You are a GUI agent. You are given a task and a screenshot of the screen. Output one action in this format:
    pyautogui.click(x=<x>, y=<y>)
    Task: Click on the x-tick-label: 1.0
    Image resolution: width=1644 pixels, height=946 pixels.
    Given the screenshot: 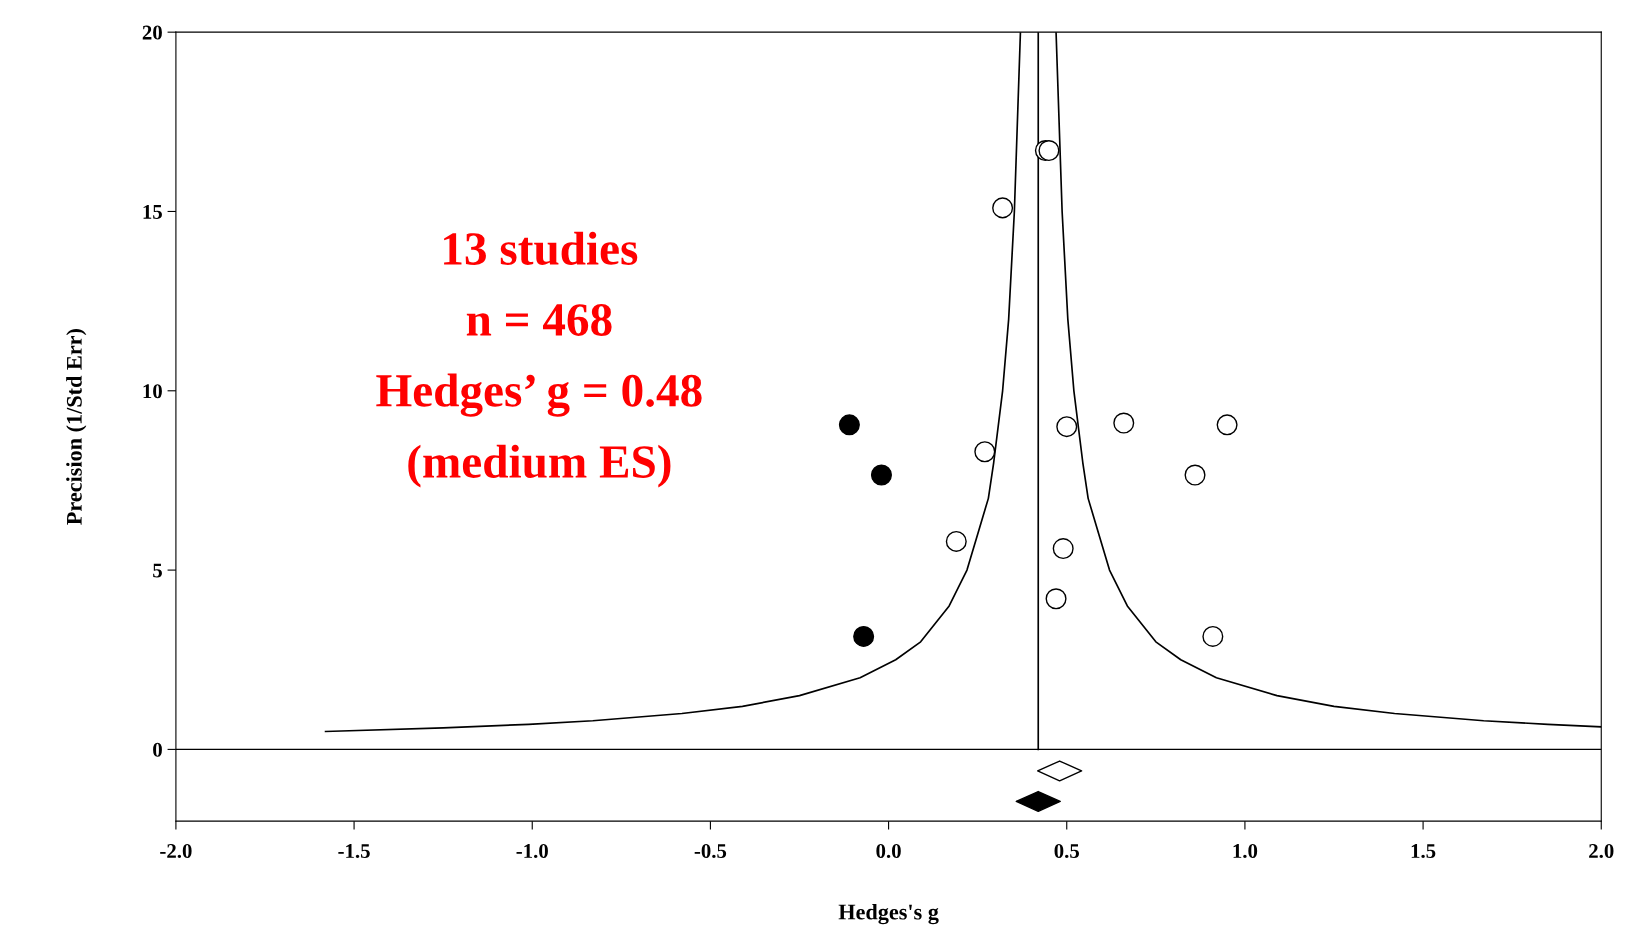 What is the action you would take?
    pyautogui.click(x=1245, y=851)
    